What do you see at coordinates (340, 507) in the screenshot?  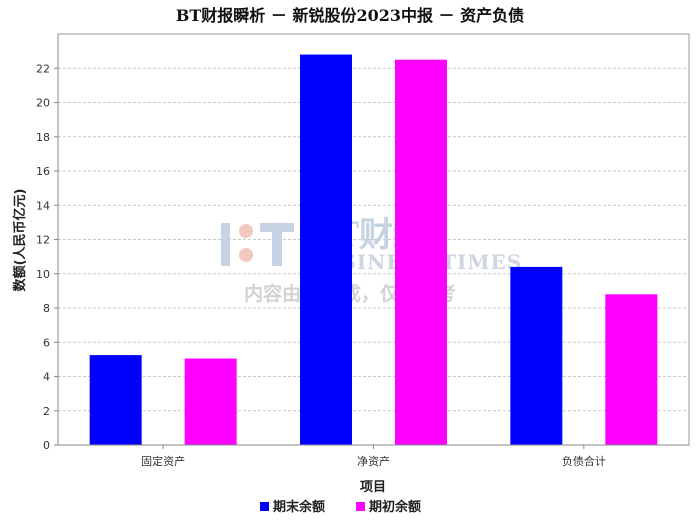 I see `legend: 期末余额 期初余额` at bounding box center [340, 507].